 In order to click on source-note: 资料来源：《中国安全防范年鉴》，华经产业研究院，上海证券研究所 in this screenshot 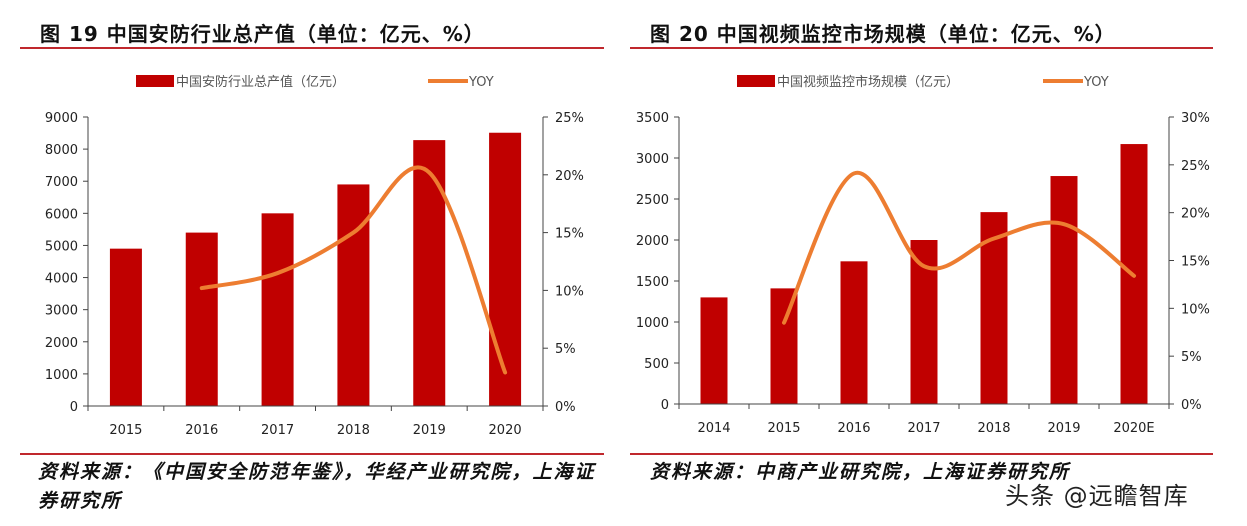, I will do `click(317, 486)`.